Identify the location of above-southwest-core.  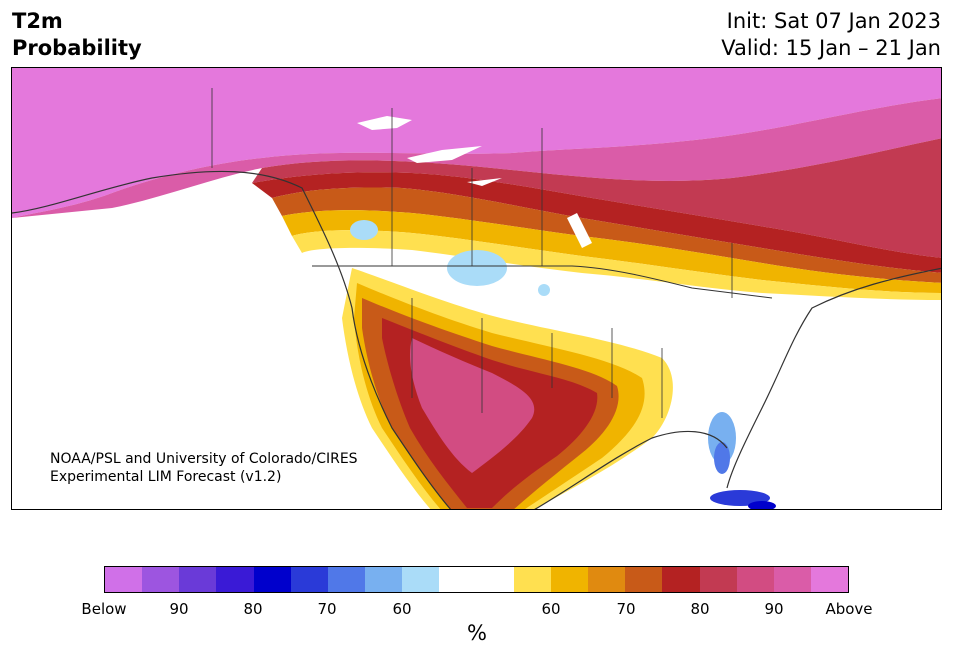
(472, 405).